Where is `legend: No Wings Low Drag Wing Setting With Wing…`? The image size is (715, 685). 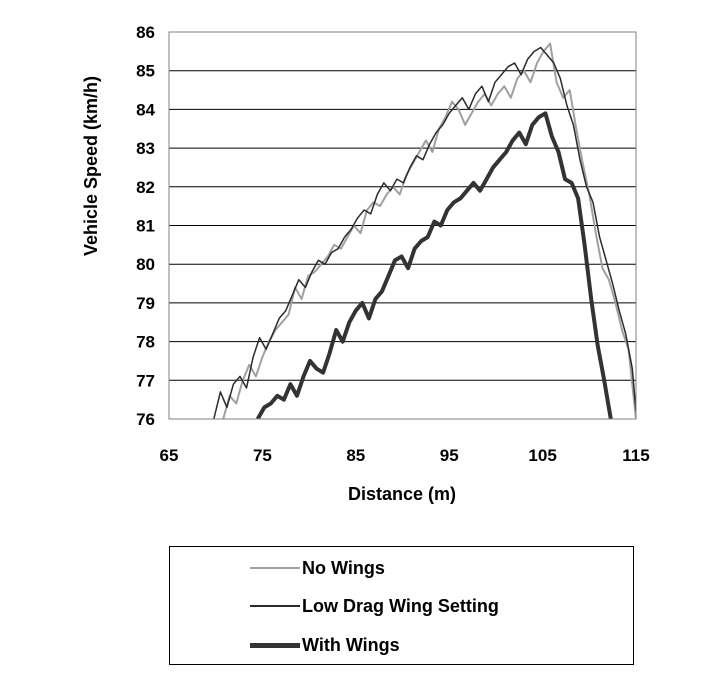 legend: No Wings Low Drag Wing Setting With Wing… is located at coordinates (401, 605).